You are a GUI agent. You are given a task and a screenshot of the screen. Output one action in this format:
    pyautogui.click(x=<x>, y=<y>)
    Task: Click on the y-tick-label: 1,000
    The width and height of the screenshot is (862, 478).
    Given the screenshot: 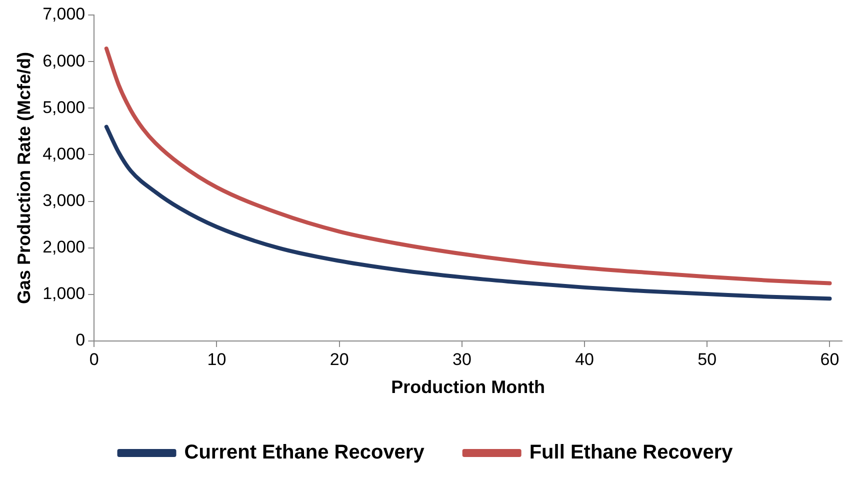 What is the action you would take?
    pyautogui.click(x=64, y=294)
    